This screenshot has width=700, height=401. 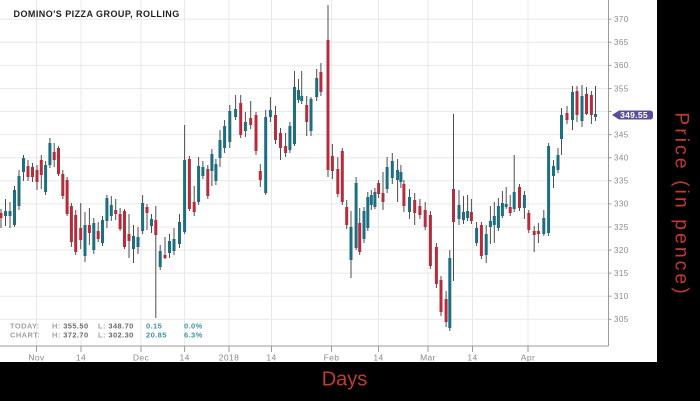 What do you see at coordinates (621, 19) in the screenshot?
I see `svg-text: 370` at bounding box center [621, 19].